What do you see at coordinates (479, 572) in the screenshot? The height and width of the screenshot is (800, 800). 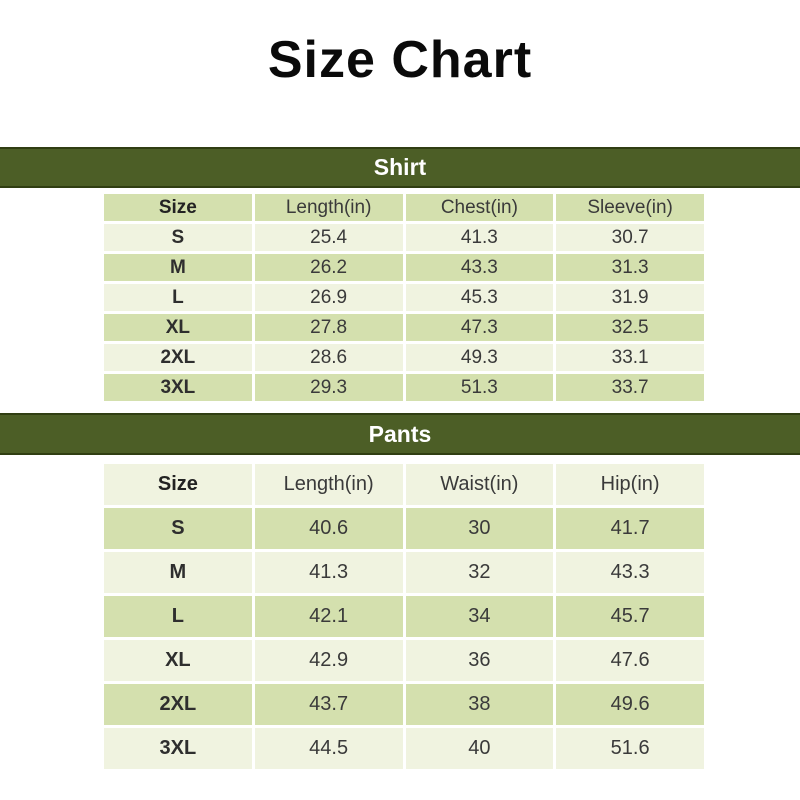 I see `value-cell: 32` at bounding box center [479, 572].